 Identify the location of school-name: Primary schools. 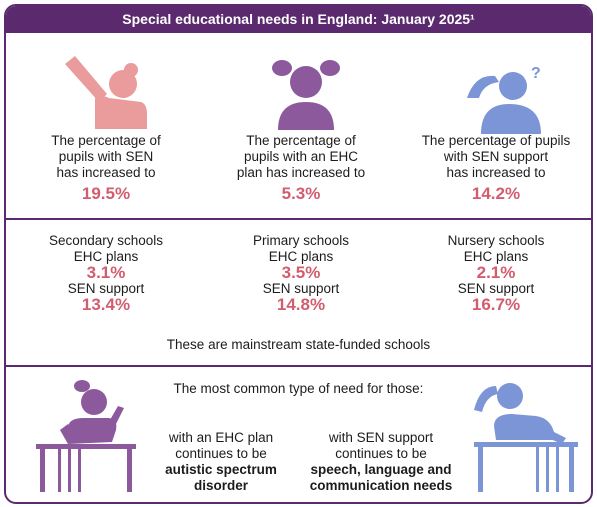
(301, 240).